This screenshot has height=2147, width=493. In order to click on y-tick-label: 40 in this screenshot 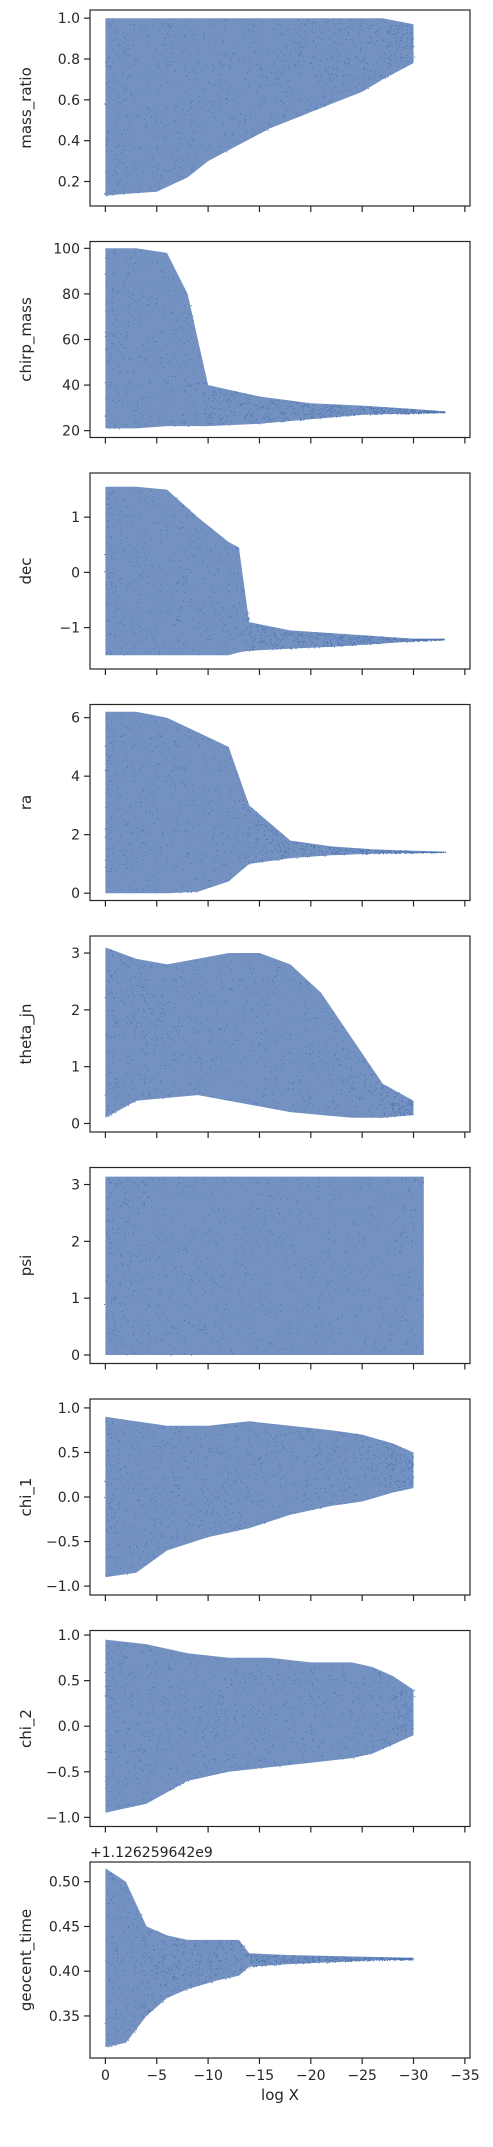, I will do `click(71, 386)`.